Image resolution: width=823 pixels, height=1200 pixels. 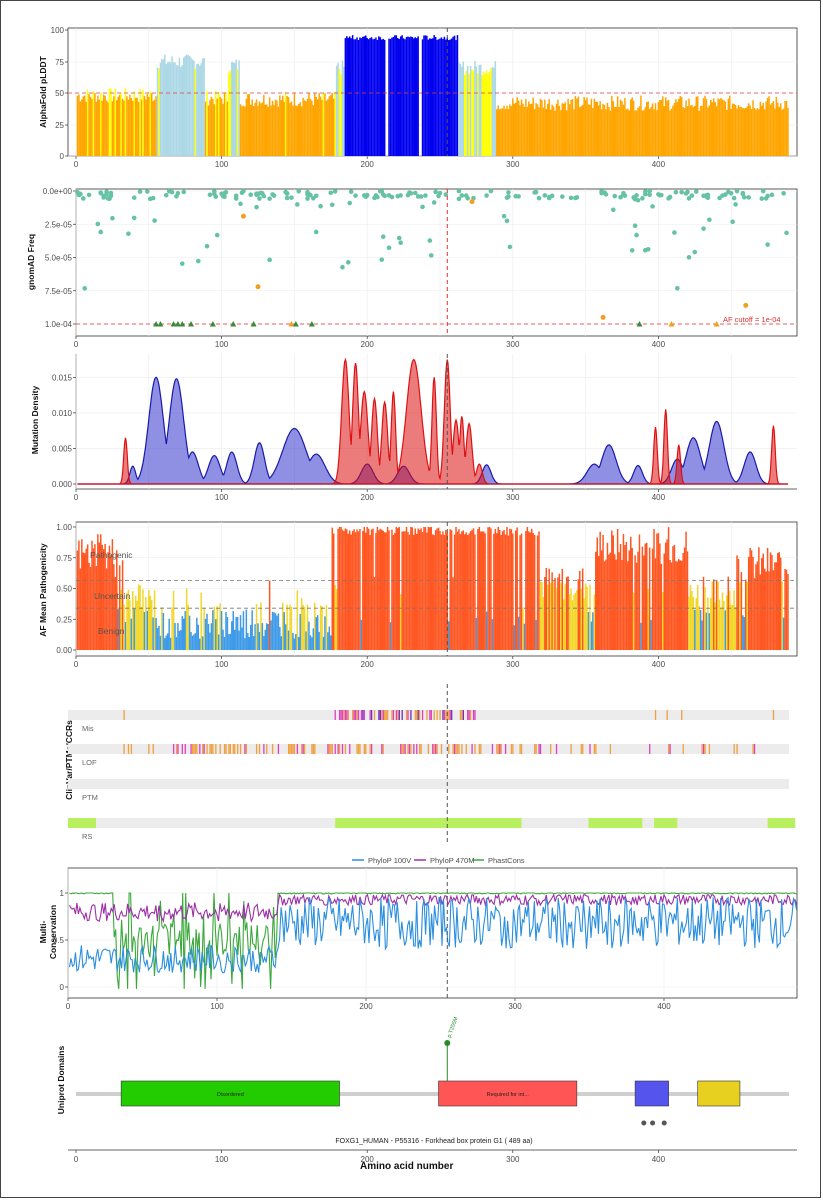 What do you see at coordinates (447, 1043) in the screenshot?
I see `variant-lollipop-head` at bounding box center [447, 1043].